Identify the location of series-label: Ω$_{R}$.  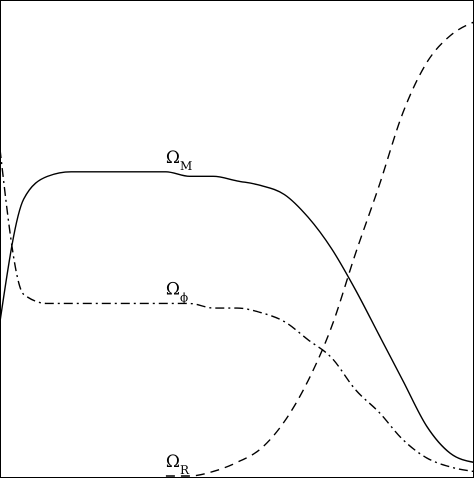
(178, 464).